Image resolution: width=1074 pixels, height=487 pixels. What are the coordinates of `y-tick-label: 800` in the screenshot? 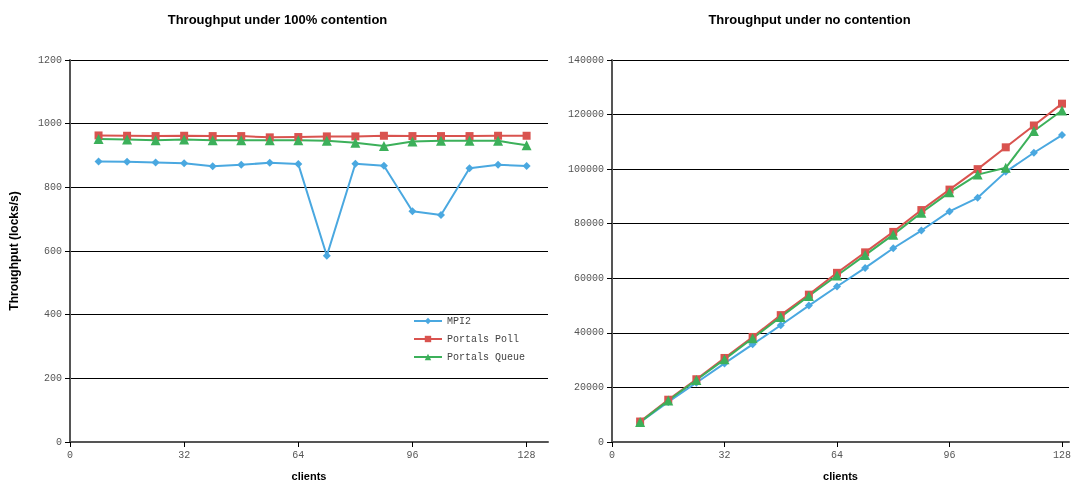 It's located at (52, 187).